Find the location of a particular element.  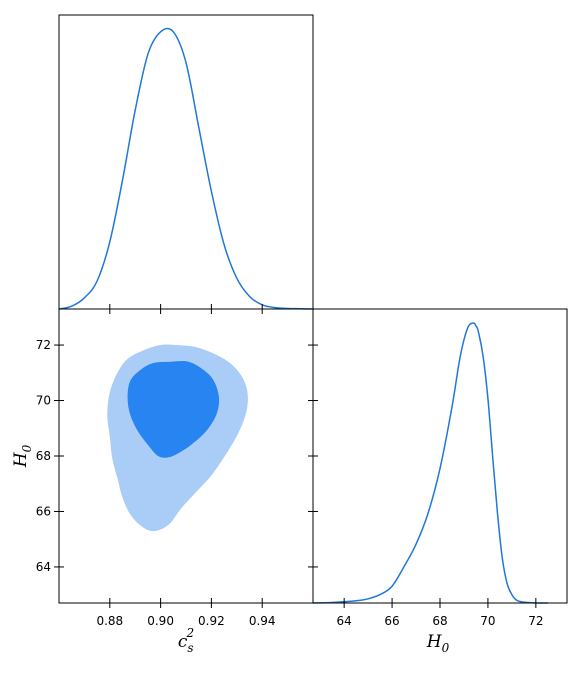

joint-x-tick-label-0: 0.88 is located at coordinates (109, 621).